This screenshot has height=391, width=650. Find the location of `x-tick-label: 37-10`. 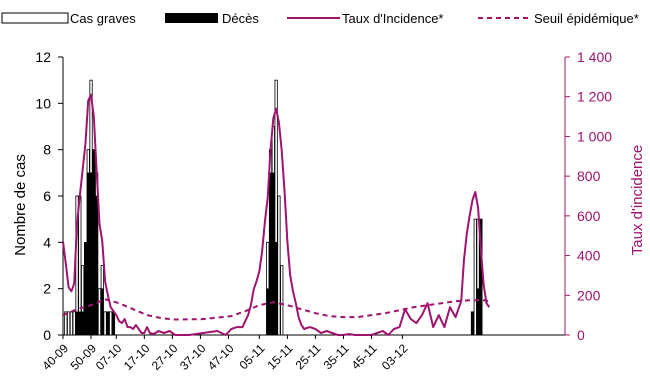

x-tick-label: 37-10 is located at coordinates (193, 357).